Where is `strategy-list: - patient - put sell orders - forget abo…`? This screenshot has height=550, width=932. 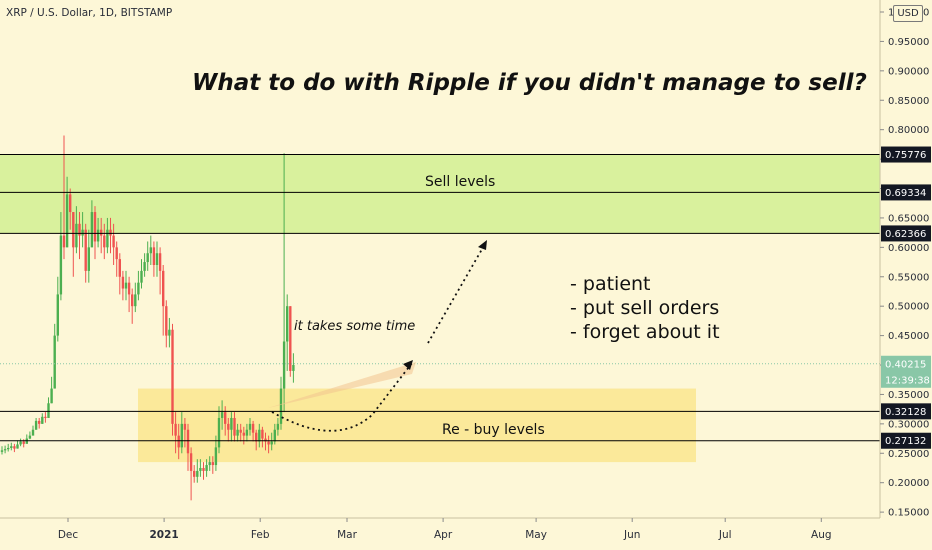
strategy-list: - patient - put sell orders - forget abo… is located at coordinates (645, 308).